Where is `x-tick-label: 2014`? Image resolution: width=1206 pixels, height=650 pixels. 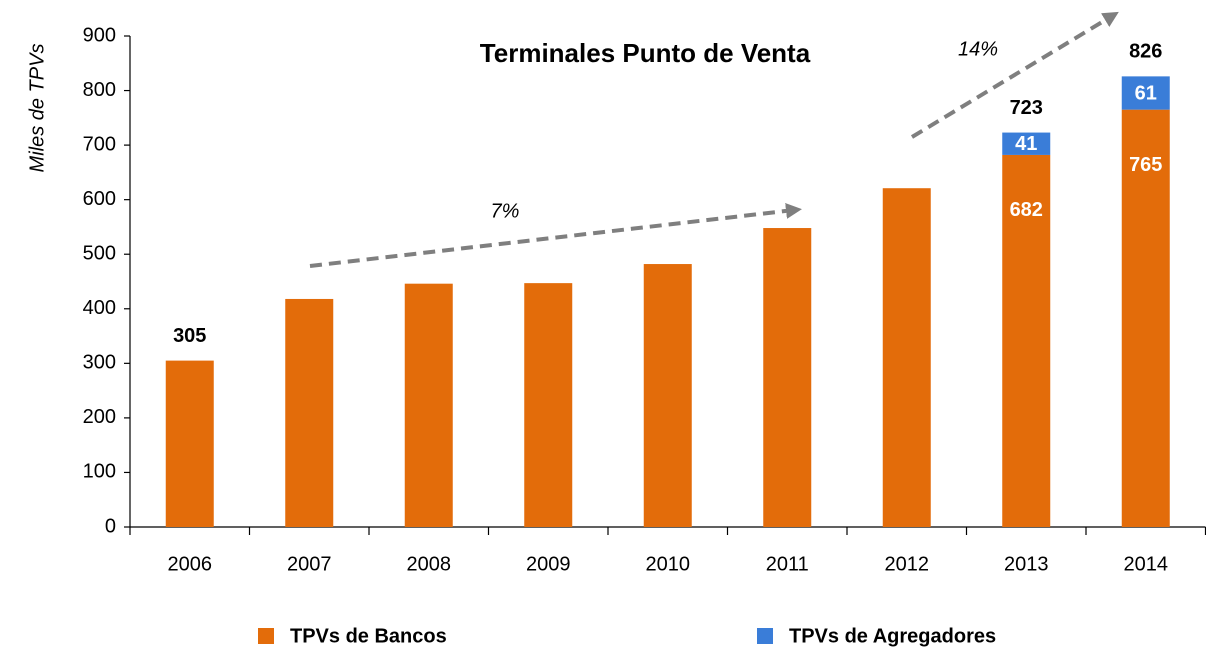
x-tick-label: 2014 is located at coordinates (1146, 564).